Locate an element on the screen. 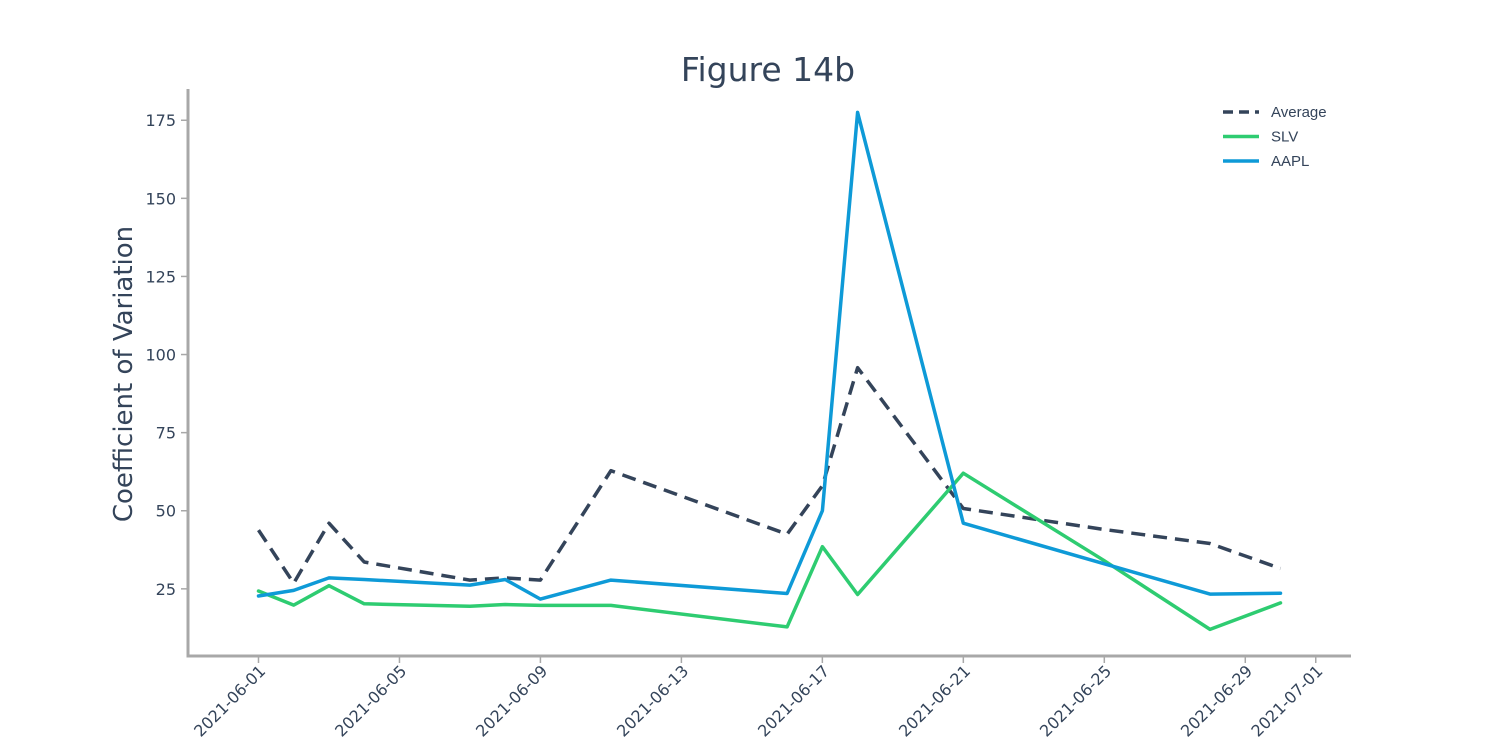  x-tick-label: 2021-06-13 is located at coordinates (652, 700).